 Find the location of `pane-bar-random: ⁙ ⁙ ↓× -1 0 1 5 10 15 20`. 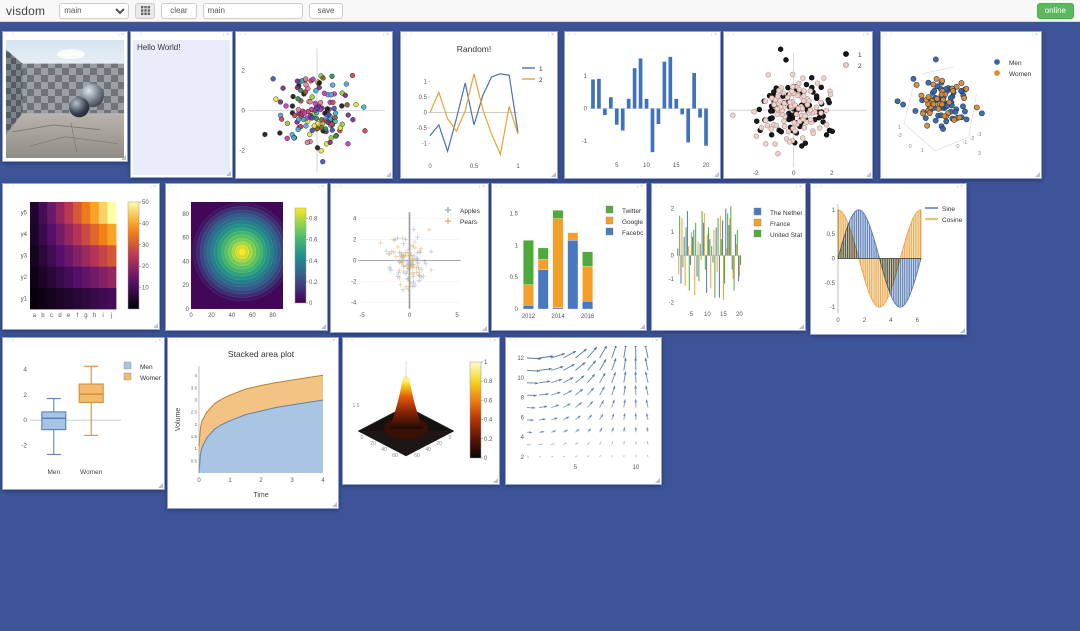

pane-bar-random: ⁙ ⁙ ↓× -1 0 1 5 10 15 20 is located at coordinates (642, 105).